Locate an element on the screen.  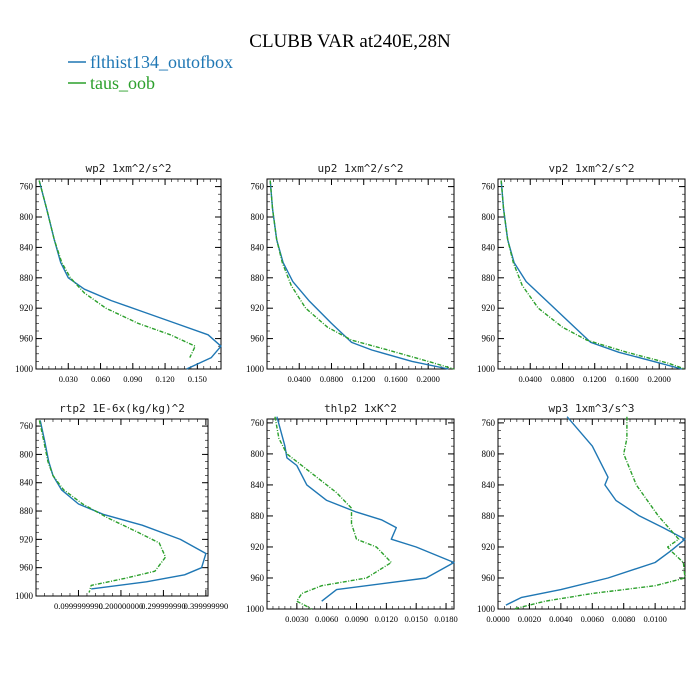
x-tick-label: 0.0080 is located at coordinates (623, 619).